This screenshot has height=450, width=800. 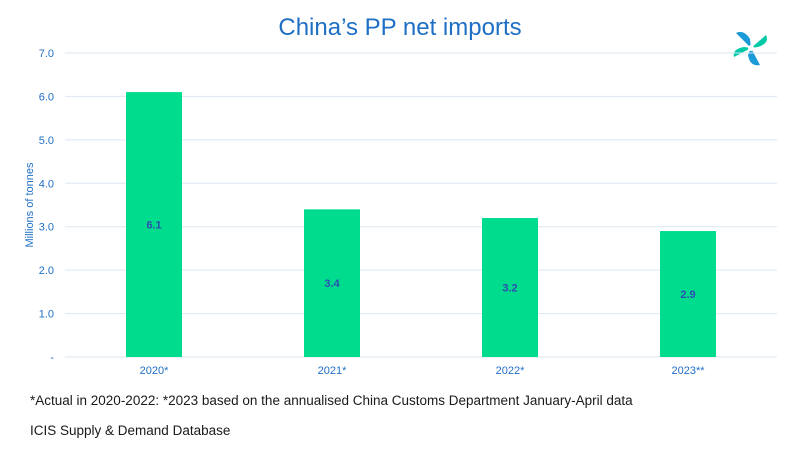 What do you see at coordinates (46, 141) in the screenshot?
I see `y-tick-label: 5.0` at bounding box center [46, 141].